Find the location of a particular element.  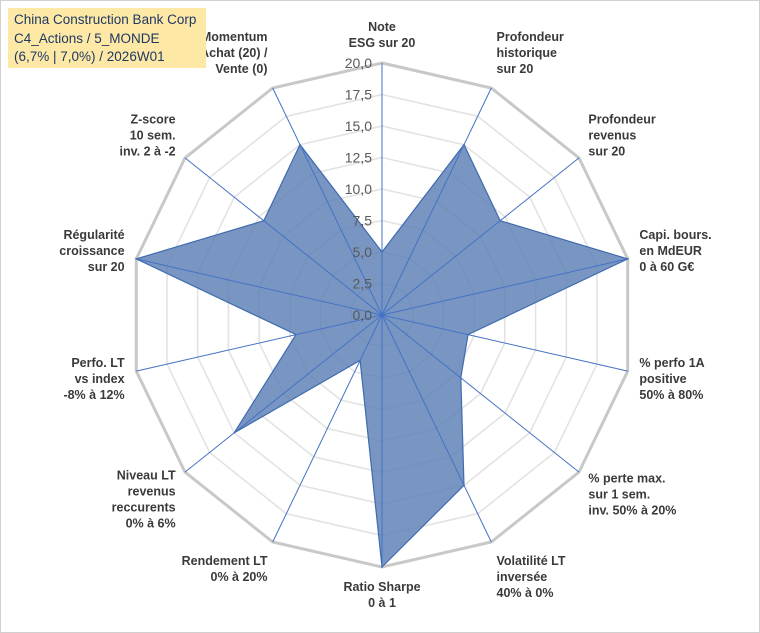

axis-label-group: Z-score 10 sem. inv. 2 à -2 is located at coordinates (148, 135).